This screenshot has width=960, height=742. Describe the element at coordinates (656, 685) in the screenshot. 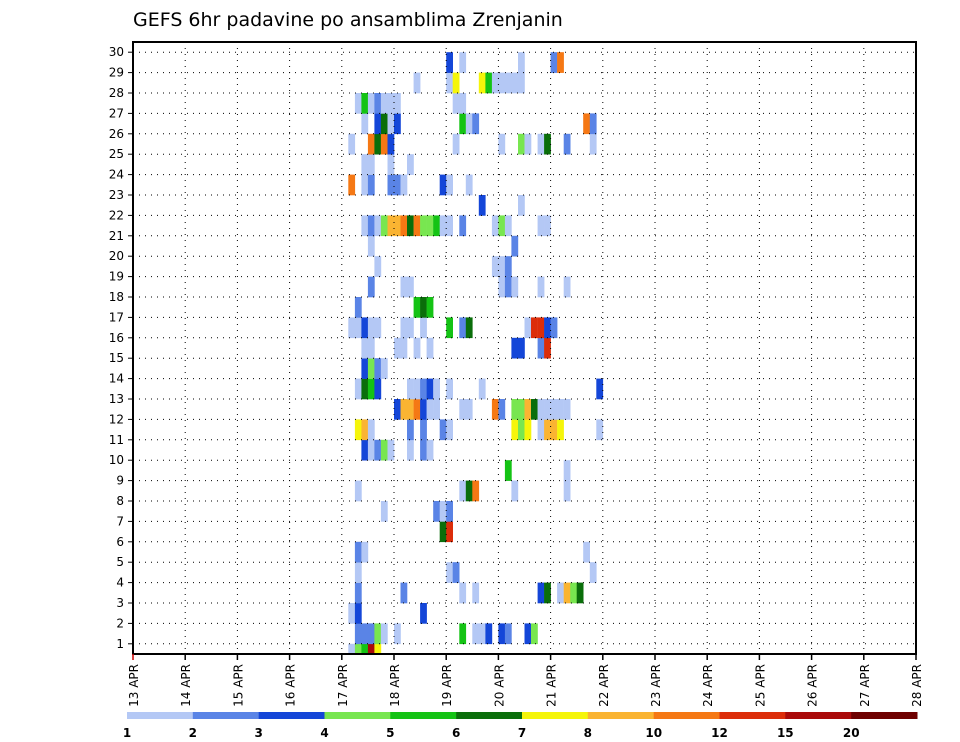

I see `x-tick-label: 23 APR` at that location.